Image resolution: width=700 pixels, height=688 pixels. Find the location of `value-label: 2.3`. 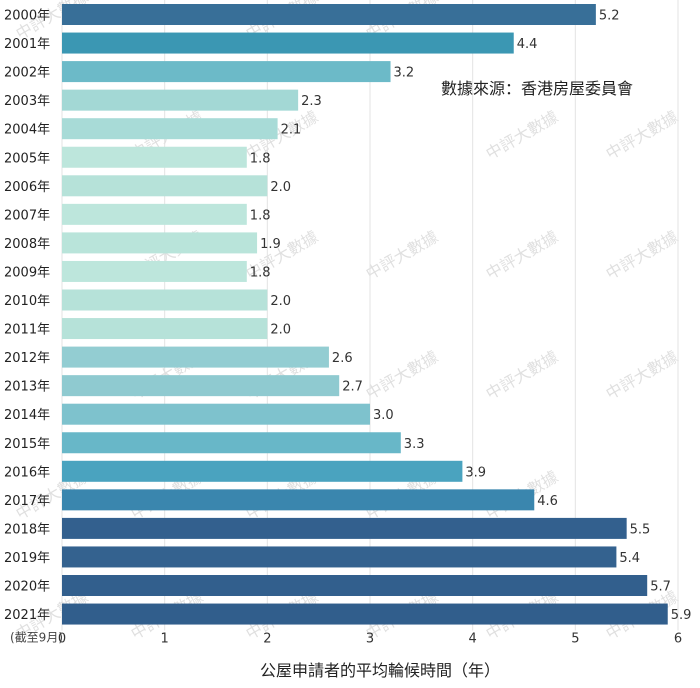

value-label: 2.3 is located at coordinates (311, 101).